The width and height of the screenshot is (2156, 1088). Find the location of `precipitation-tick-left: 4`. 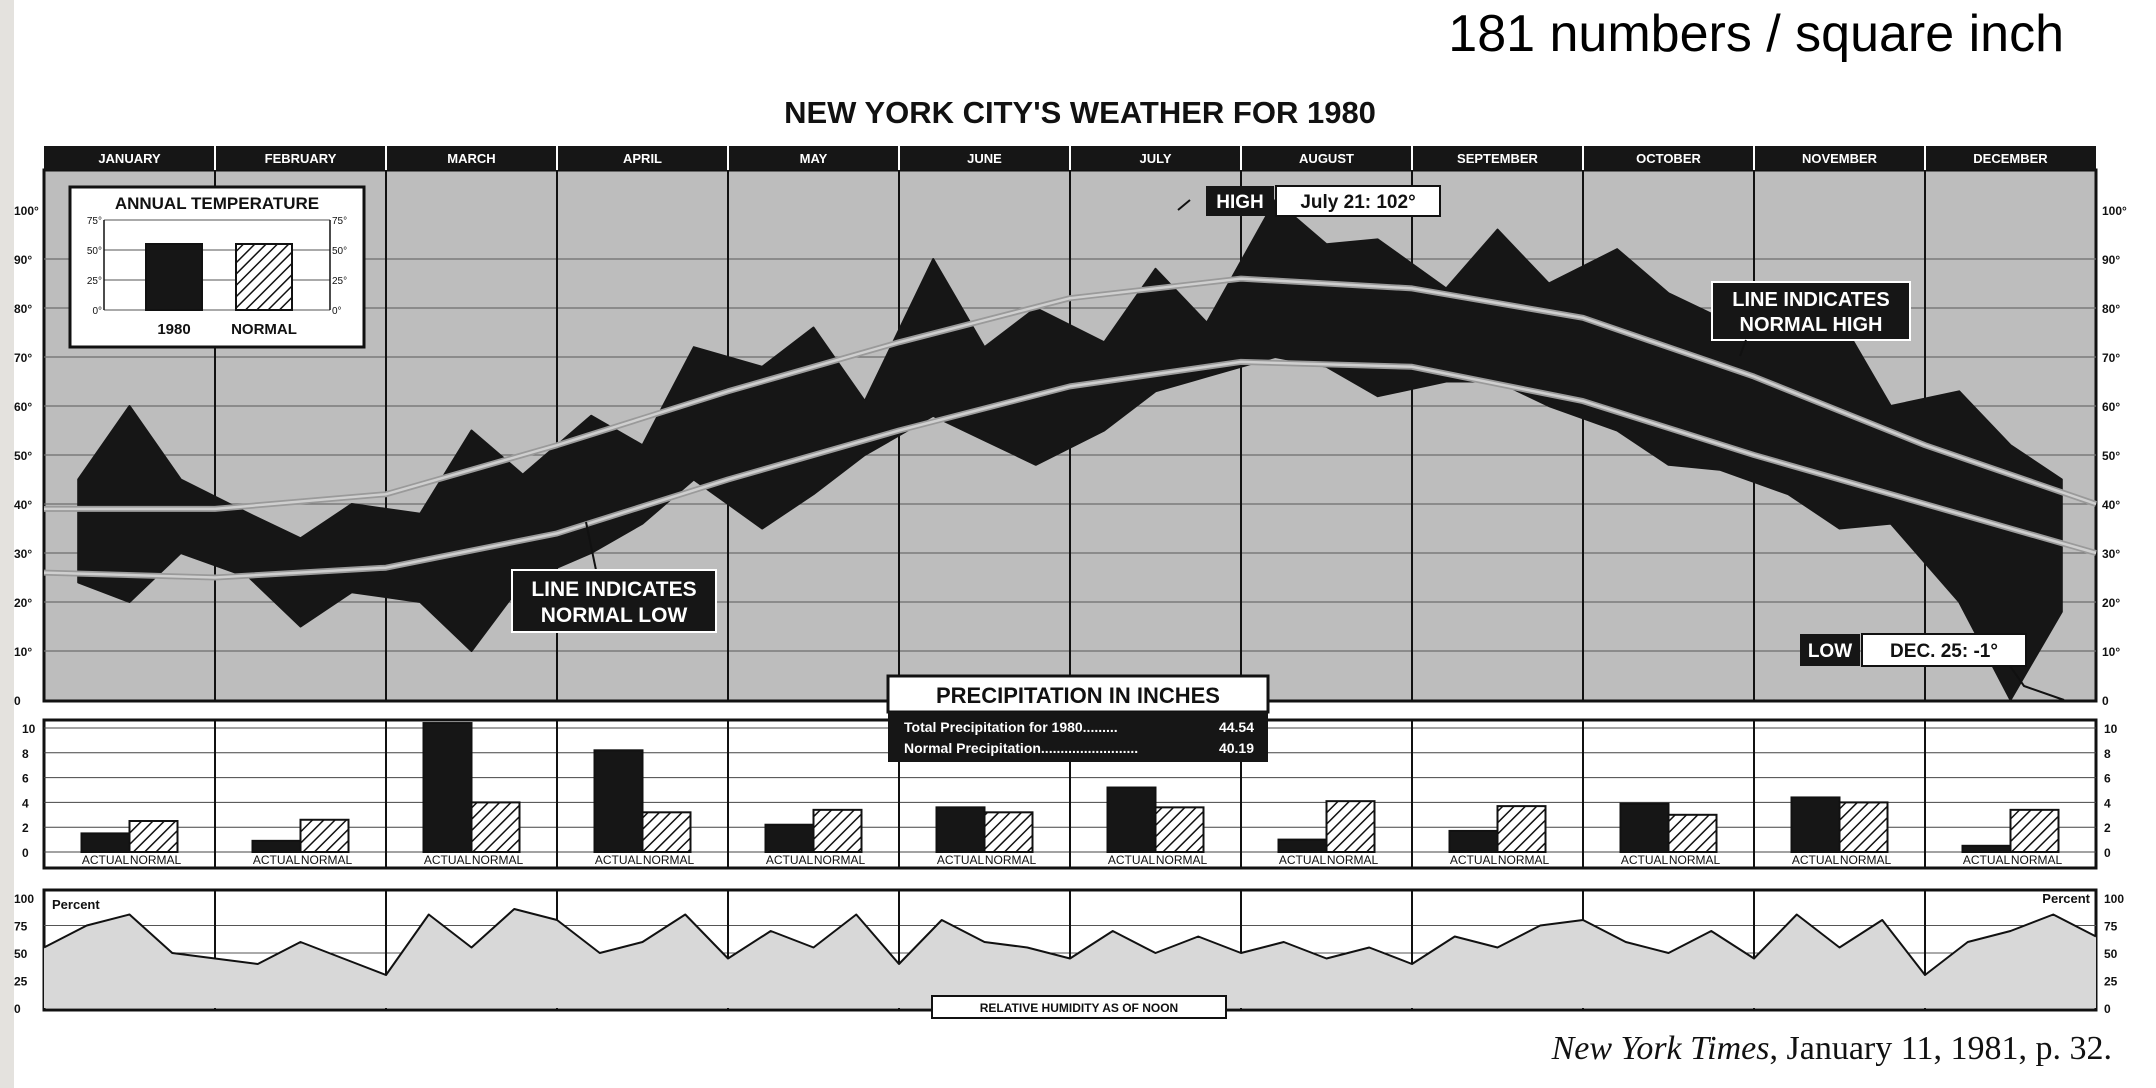

precipitation-tick-left: 4 is located at coordinates (25, 803).